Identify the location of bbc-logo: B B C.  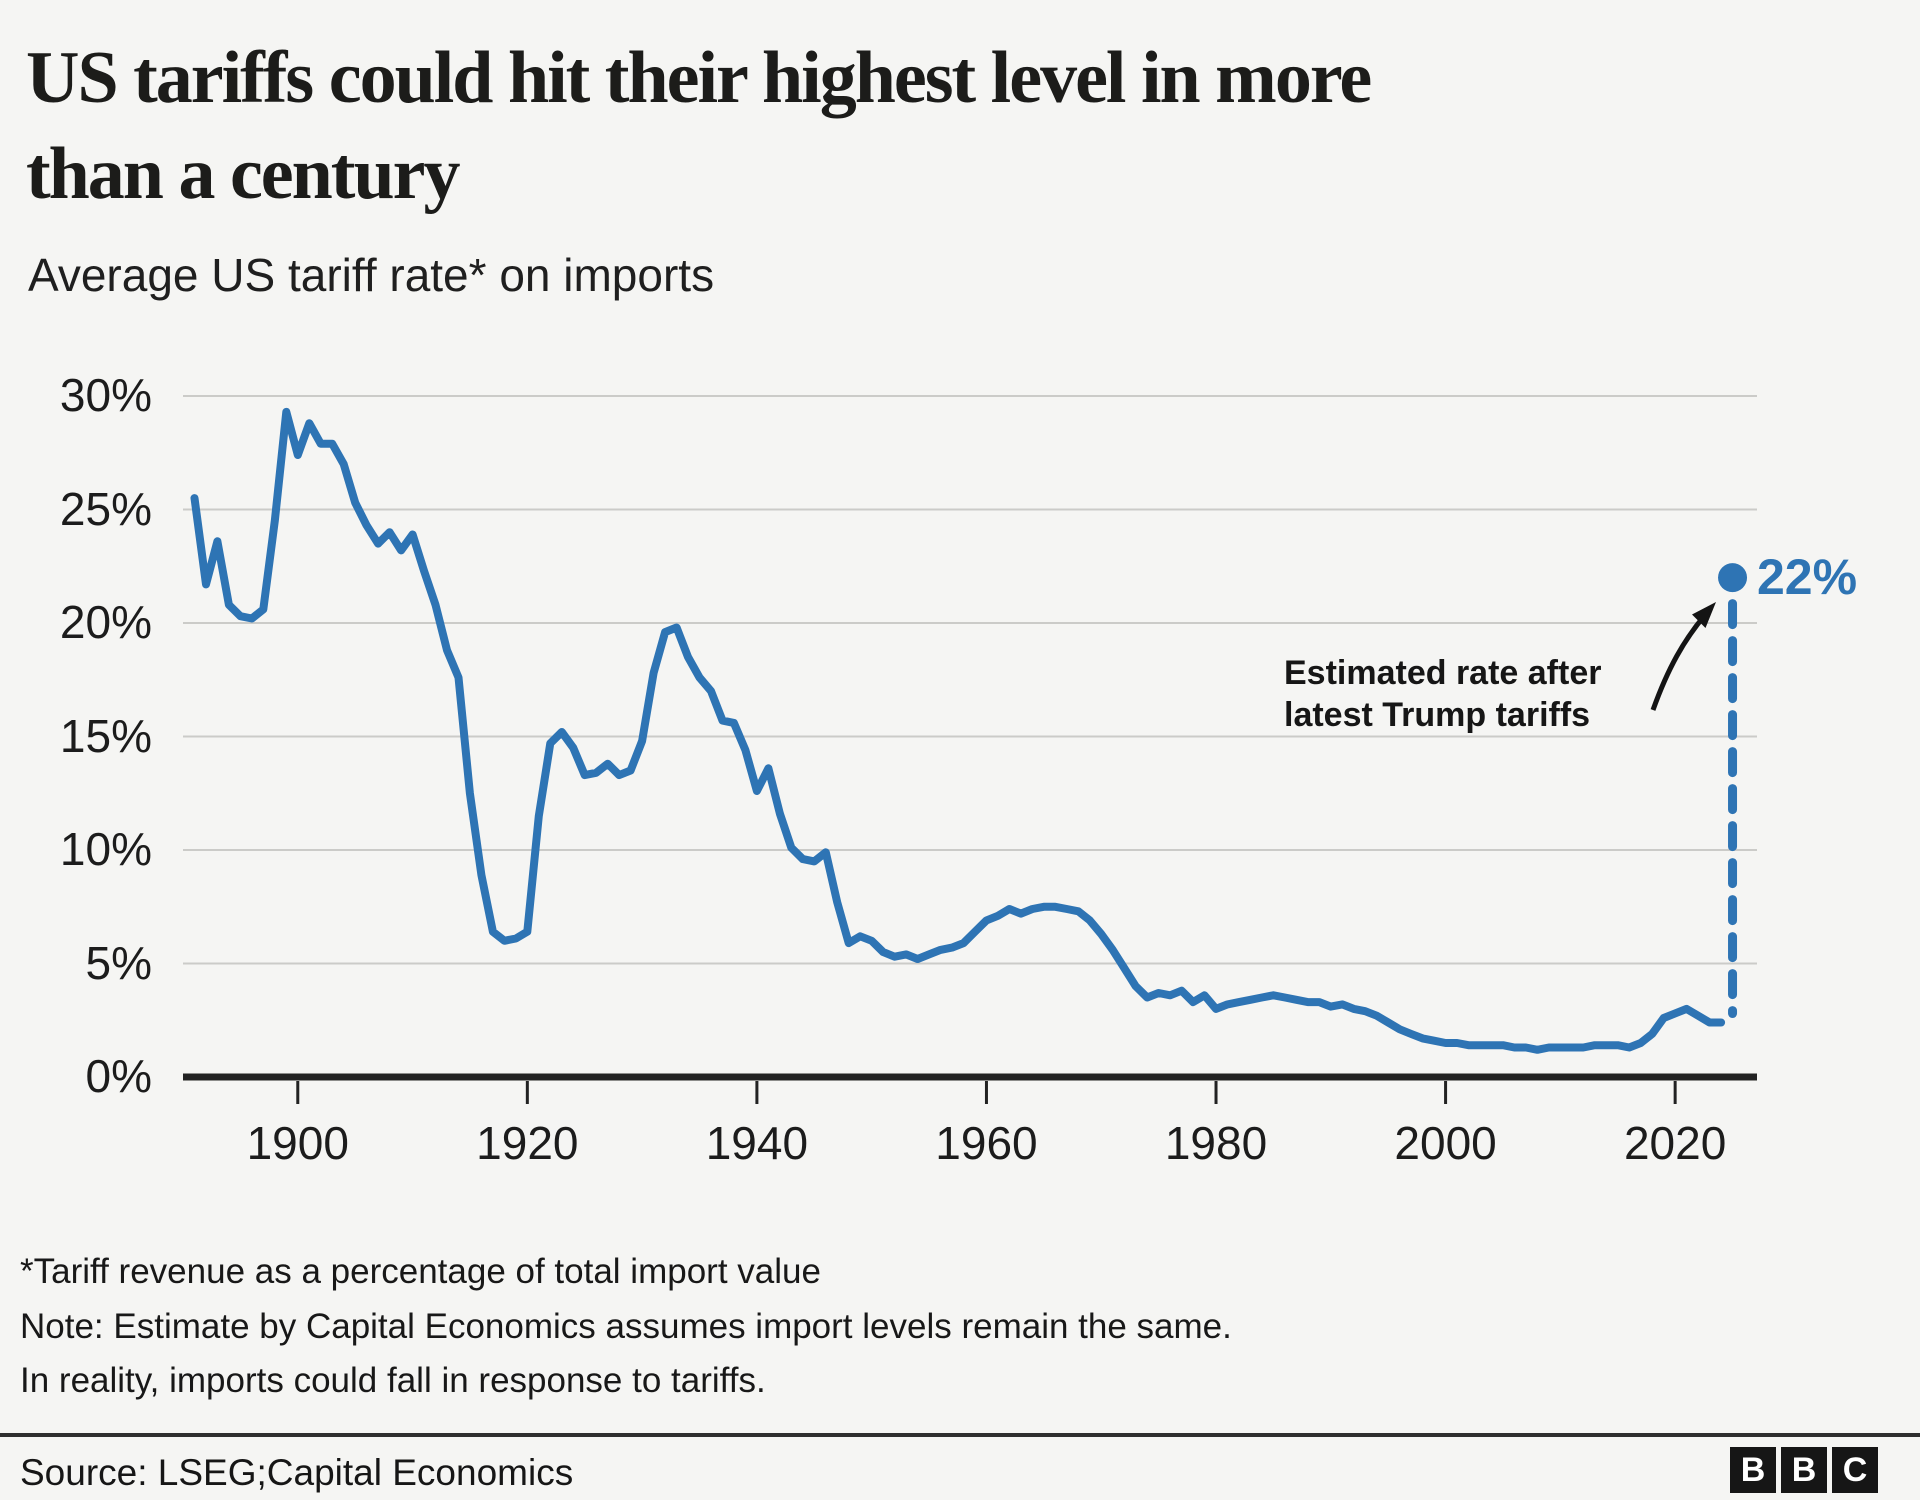
(1804, 1470).